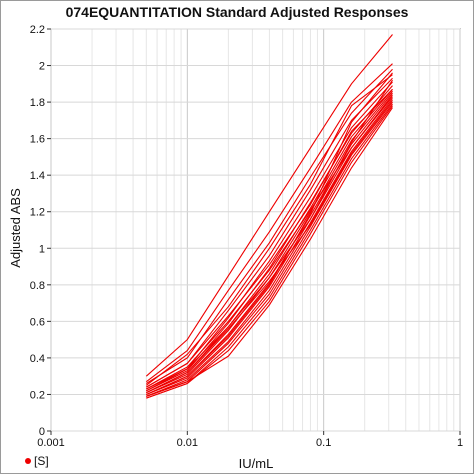  I want to click on x-tick-label: 1, so click(460, 443).